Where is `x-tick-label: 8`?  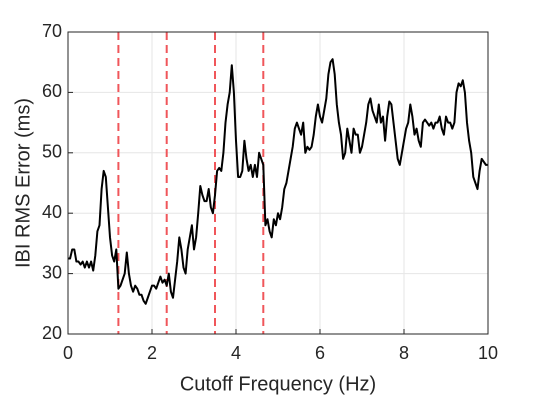
x-tick-label: 8 is located at coordinates (404, 353).